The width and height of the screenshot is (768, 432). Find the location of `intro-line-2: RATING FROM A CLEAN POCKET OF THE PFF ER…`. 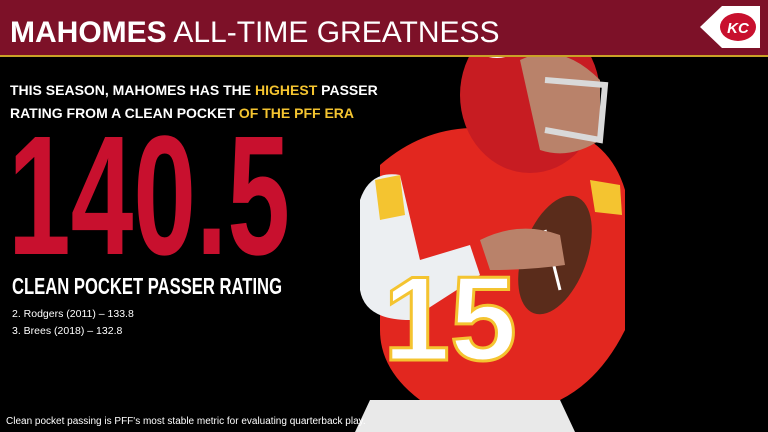

intro-line-2: RATING FROM A CLEAN POCKET OF THE PFF ER… is located at coordinates (182, 113).